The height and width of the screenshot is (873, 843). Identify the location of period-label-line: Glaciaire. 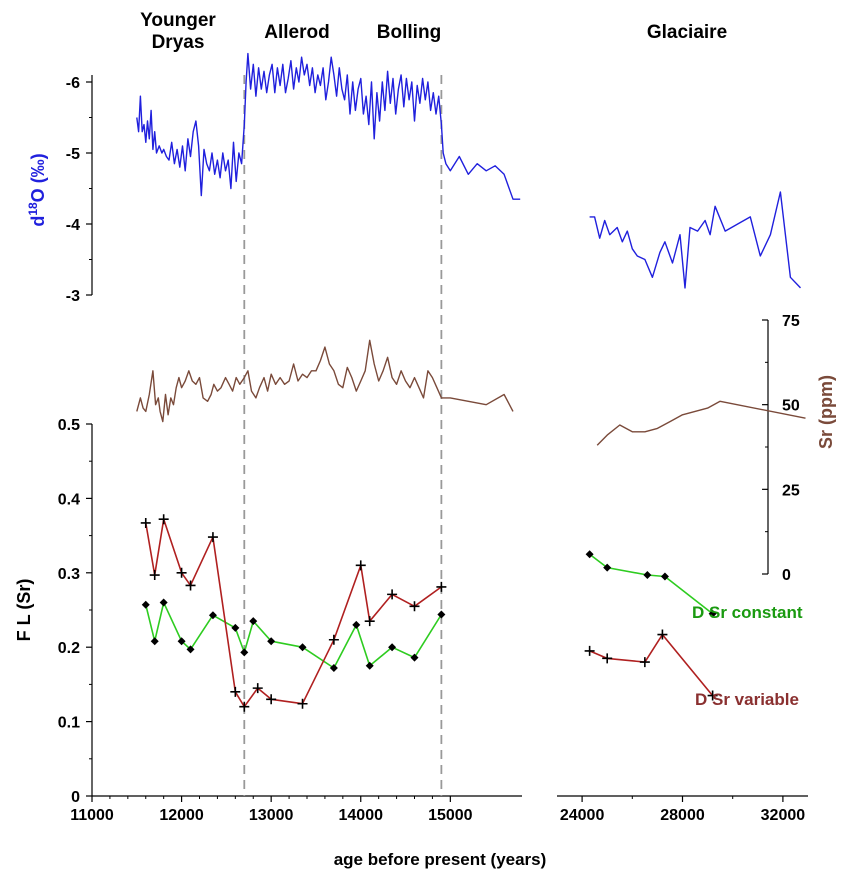
(687, 32).